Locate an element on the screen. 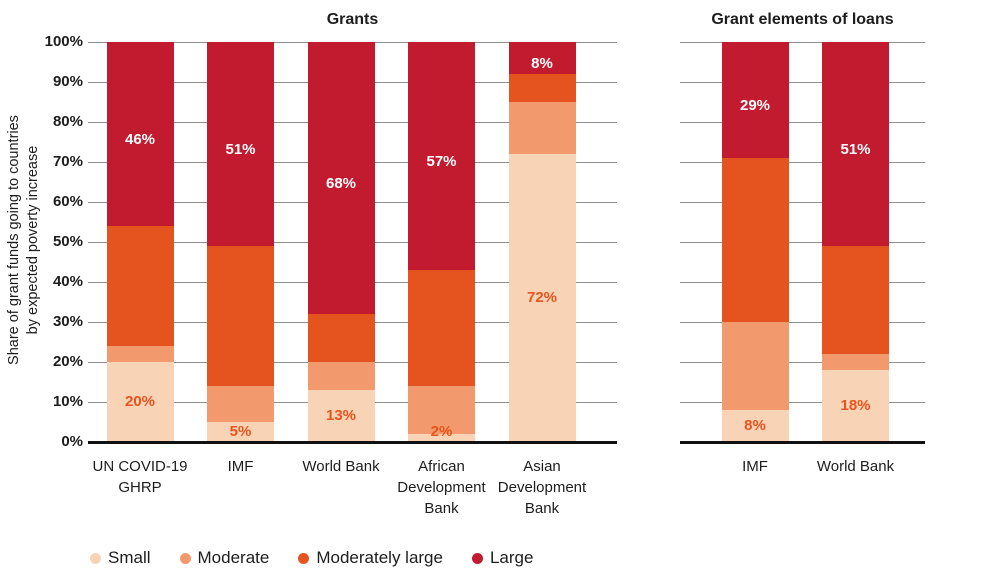 The width and height of the screenshot is (1000, 577). data-label: 2% is located at coordinates (441, 431).